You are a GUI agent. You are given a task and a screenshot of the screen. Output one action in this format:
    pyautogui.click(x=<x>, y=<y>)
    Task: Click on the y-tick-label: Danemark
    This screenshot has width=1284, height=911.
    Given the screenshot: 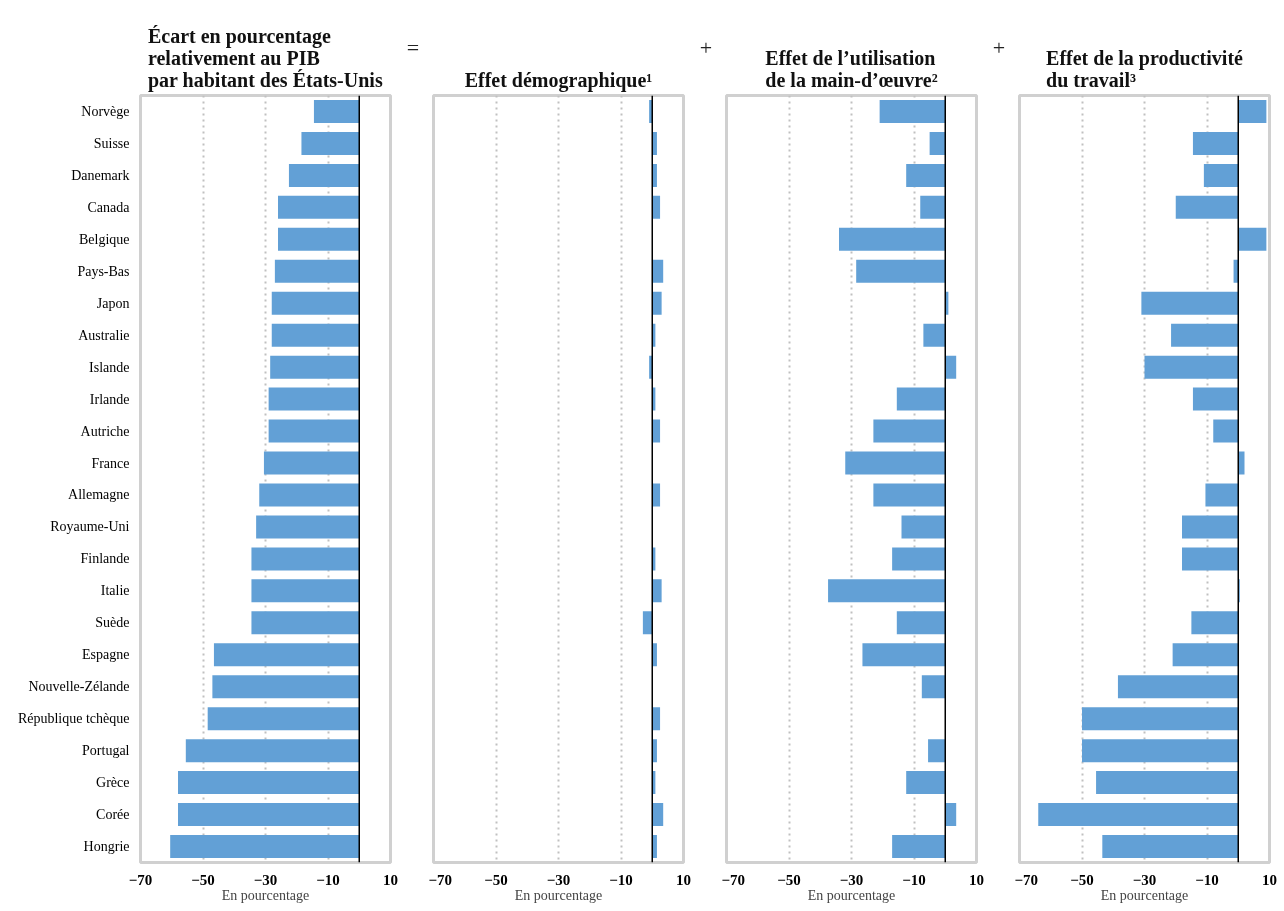 What is the action you would take?
    pyautogui.click(x=100, y=175)
    